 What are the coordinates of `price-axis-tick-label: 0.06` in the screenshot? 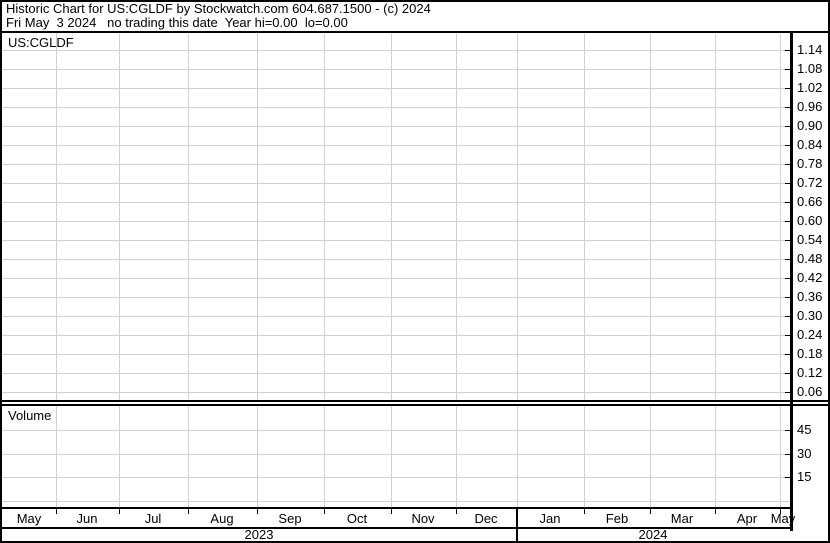 It's located at (810, 391).